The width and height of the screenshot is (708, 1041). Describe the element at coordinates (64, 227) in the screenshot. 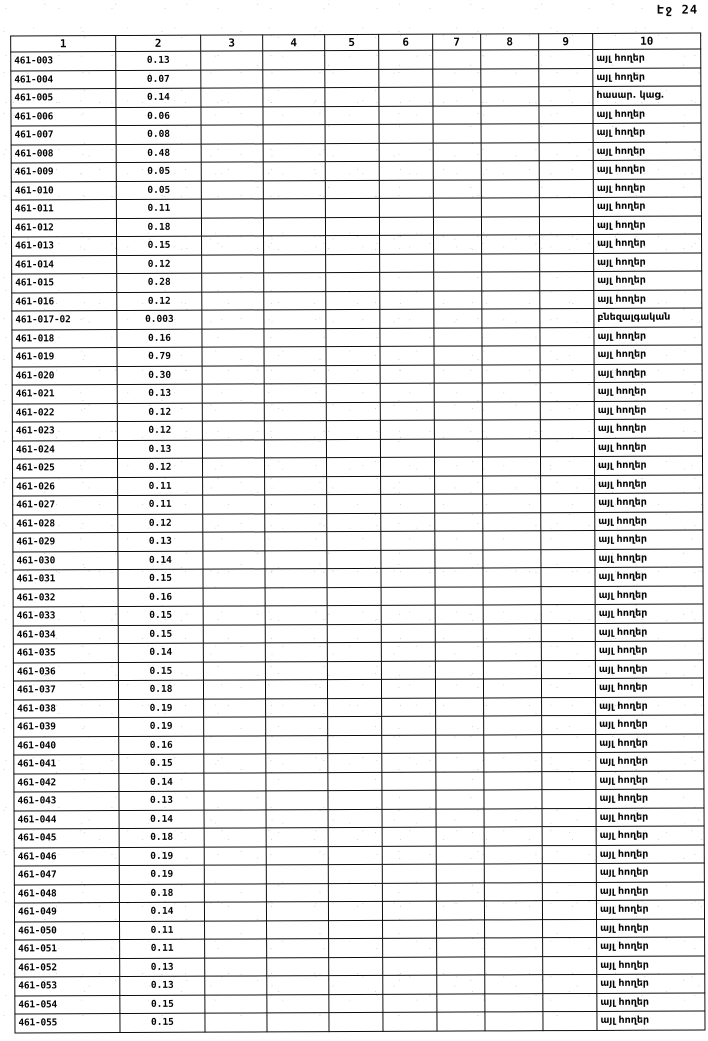

I see `cell-parcel-id: 461-012` at that location.